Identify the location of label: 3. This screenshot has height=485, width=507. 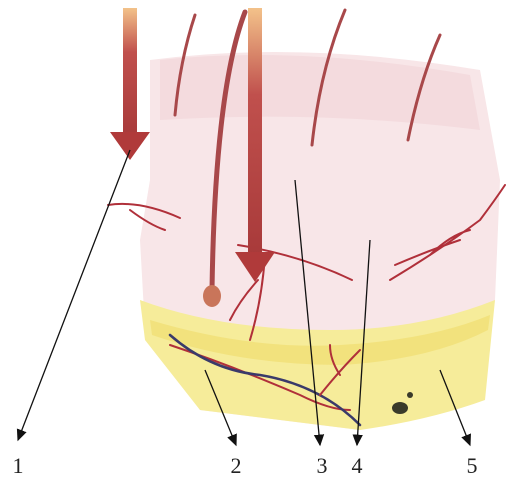
(322, 465).